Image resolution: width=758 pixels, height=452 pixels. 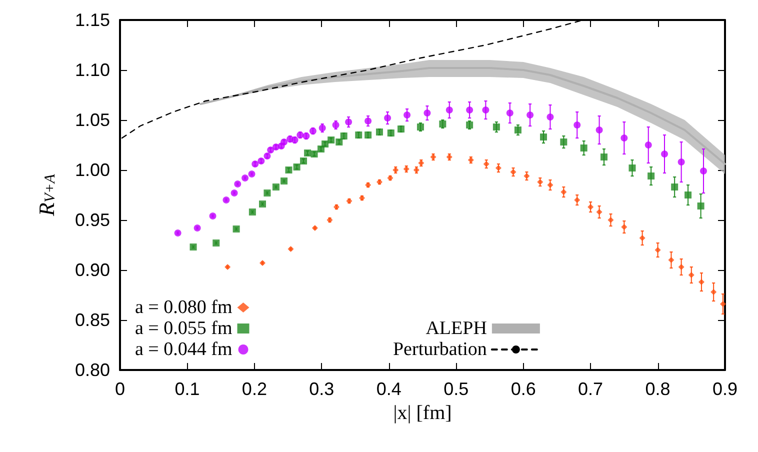 What do you see at coordinates (457, 328) in the screenshot?
I see `legend-label: ALEPH` at bounding box center [457, 328].